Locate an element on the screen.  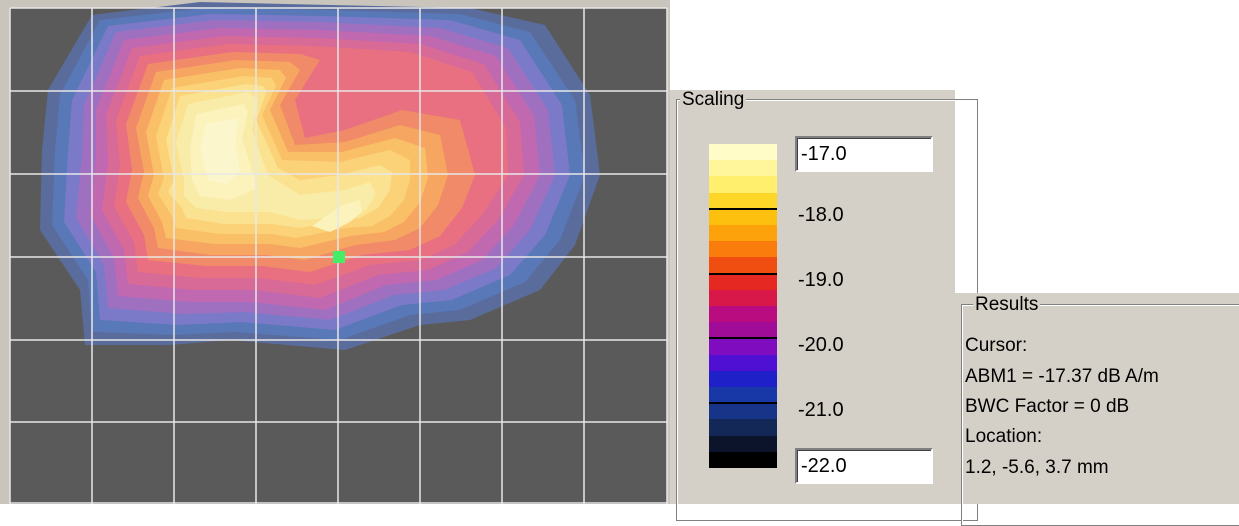
scale-tick-label: -18.0 is located at coordinates (821, 215).